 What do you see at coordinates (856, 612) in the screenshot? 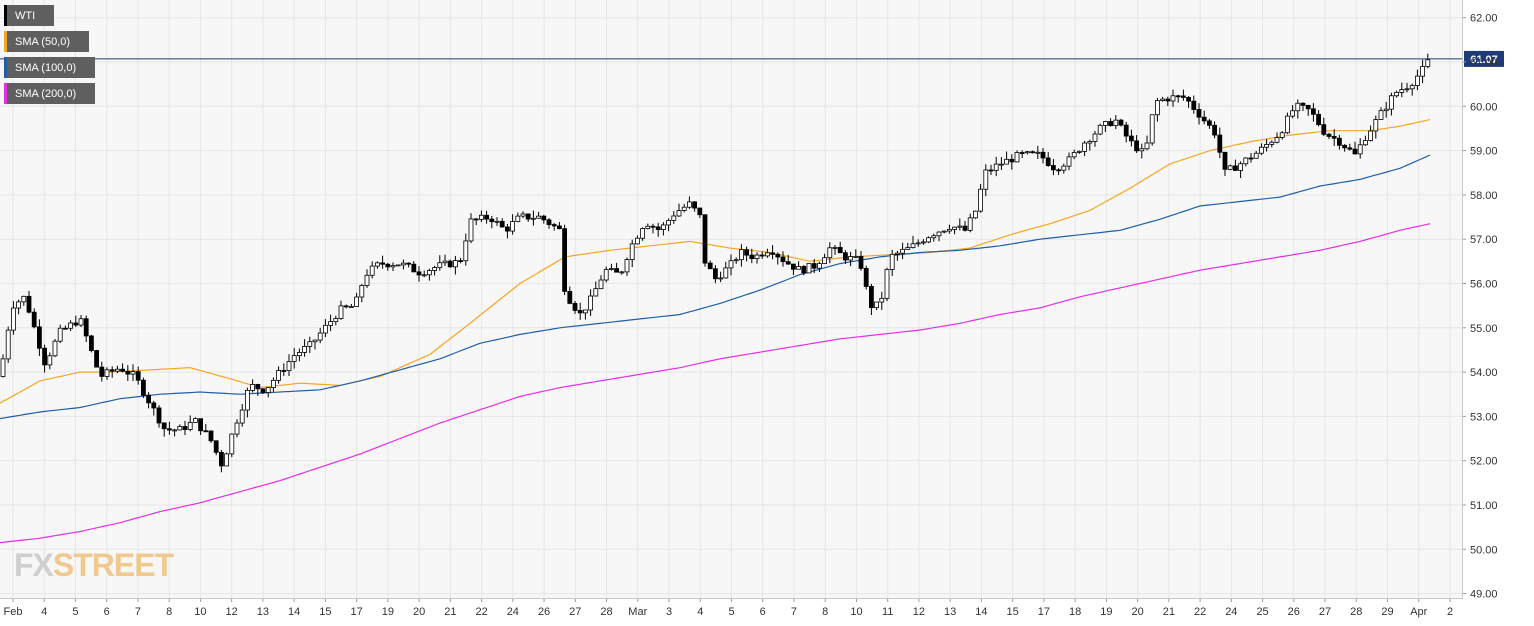
I see `x-tick-label: 10` at bounding box center [856, 612].